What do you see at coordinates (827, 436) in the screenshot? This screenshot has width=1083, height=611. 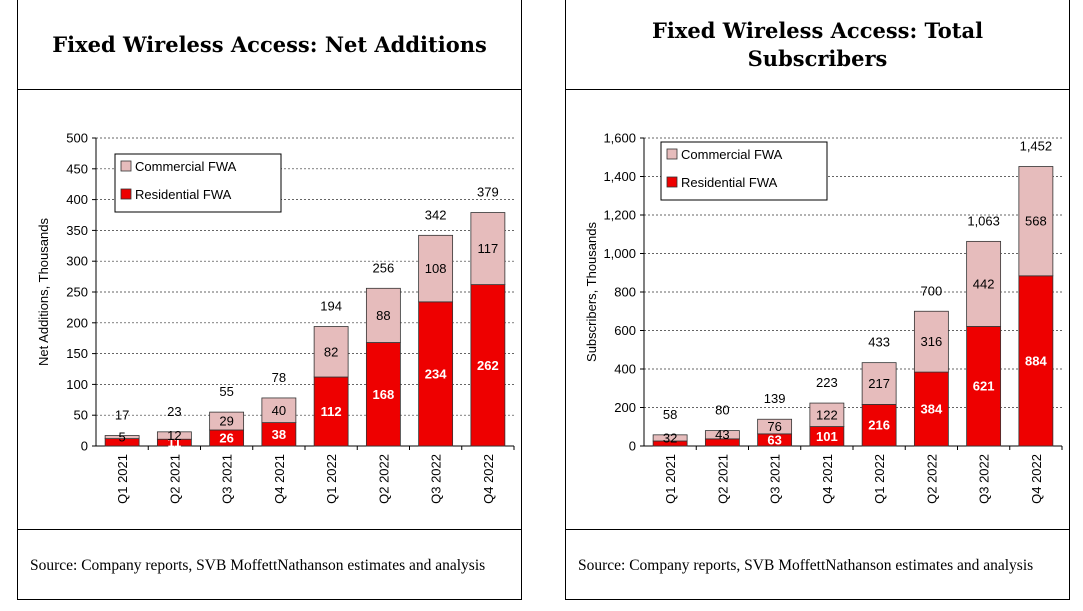 I see `data-label: 101` at bounding box center [827, 436].